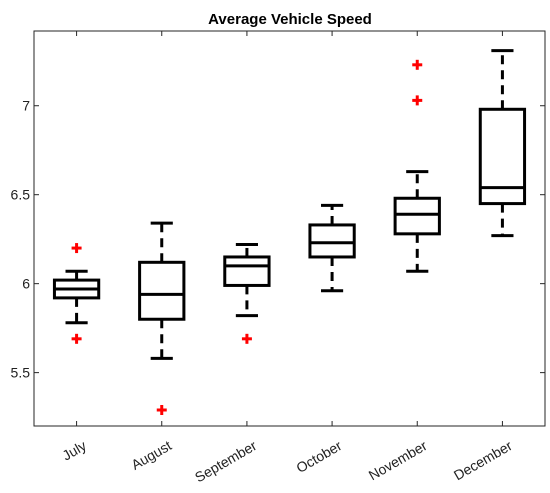 This screenshot has width=550, height=493. I want to click on x-category-label: July, so click(74, 450).